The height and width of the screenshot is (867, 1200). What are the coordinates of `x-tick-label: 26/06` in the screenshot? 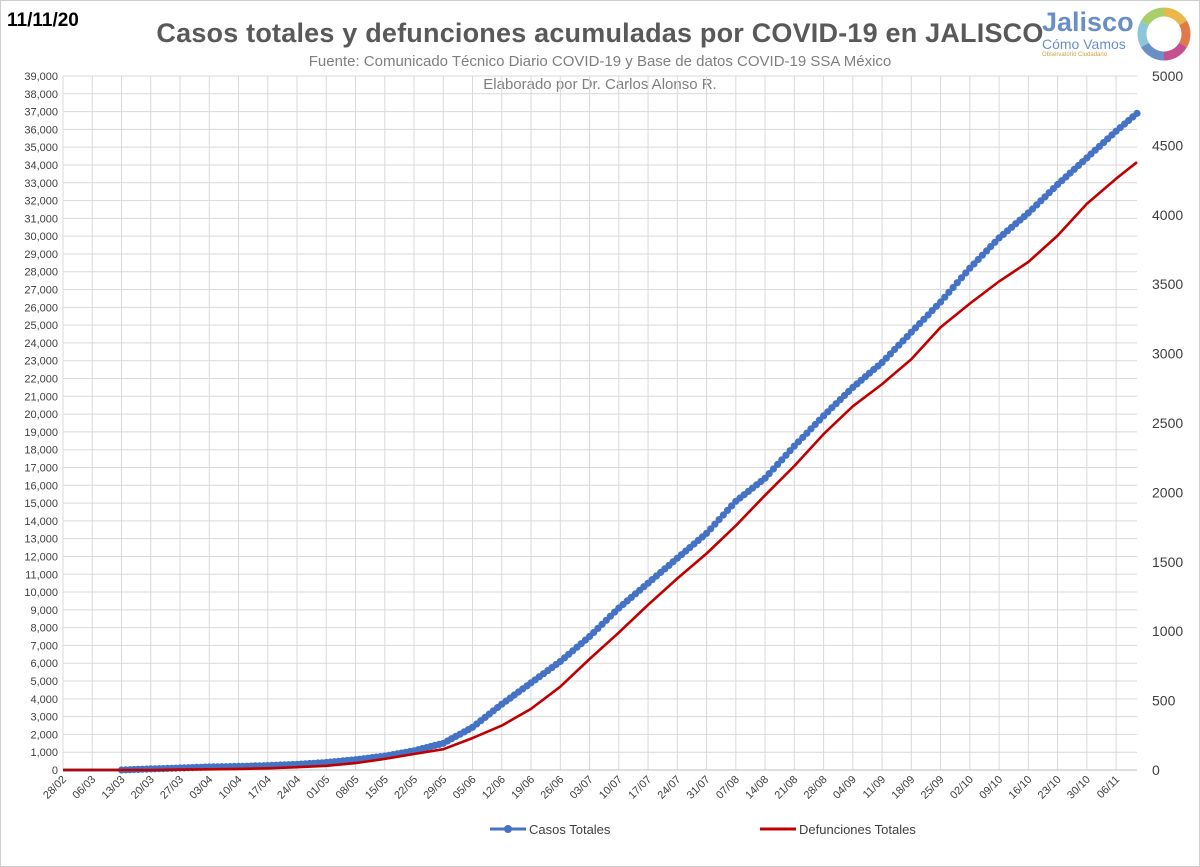 It's located at (552, 788).